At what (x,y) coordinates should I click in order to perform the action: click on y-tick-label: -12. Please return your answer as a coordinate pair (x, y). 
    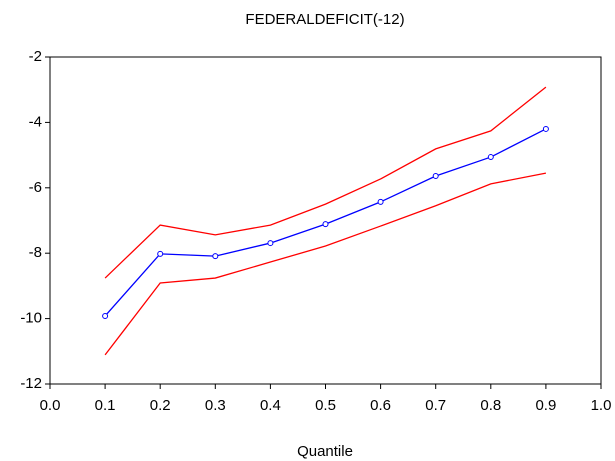
    Looking at the image, I should click on (31, 383).